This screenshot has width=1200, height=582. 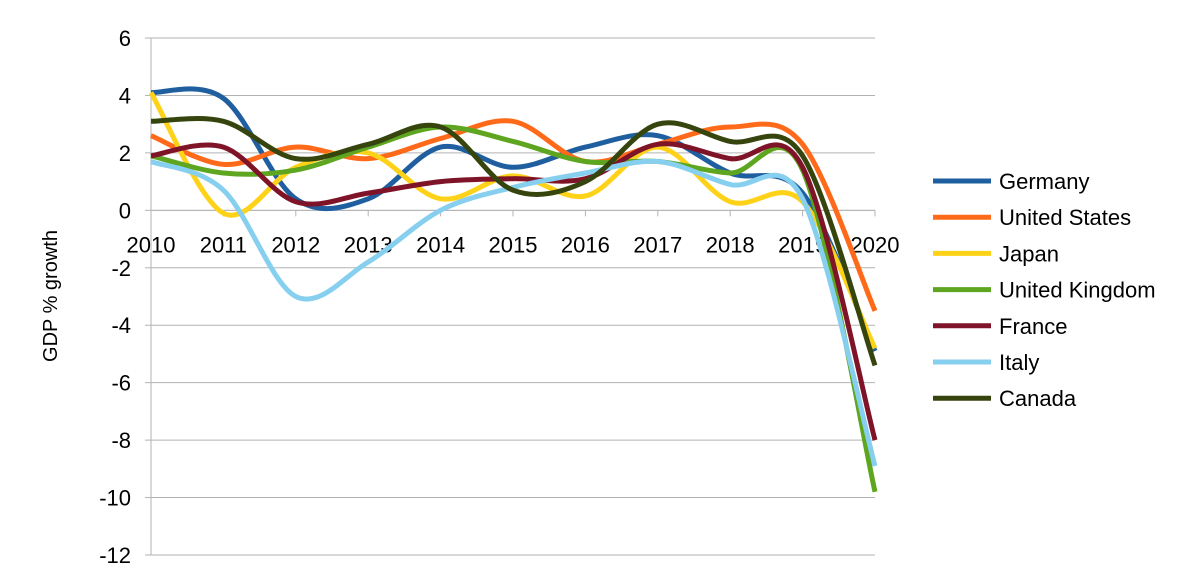 I want to click on legend-label-france: France, so click(x=1033, y=326).